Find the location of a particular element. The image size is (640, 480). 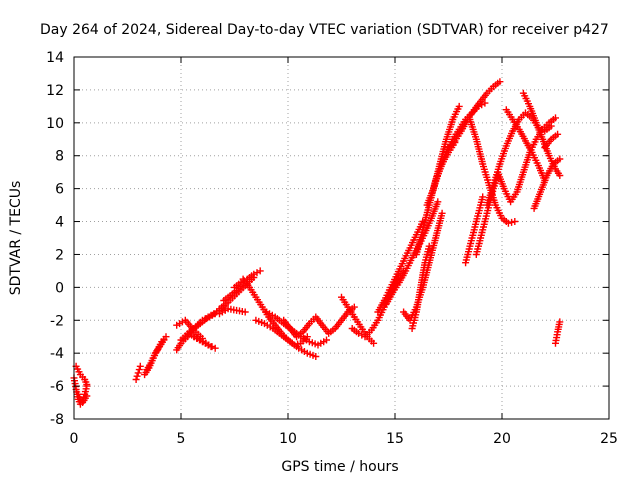

x-tick-label: 10 is located at coordinates (288, 439).